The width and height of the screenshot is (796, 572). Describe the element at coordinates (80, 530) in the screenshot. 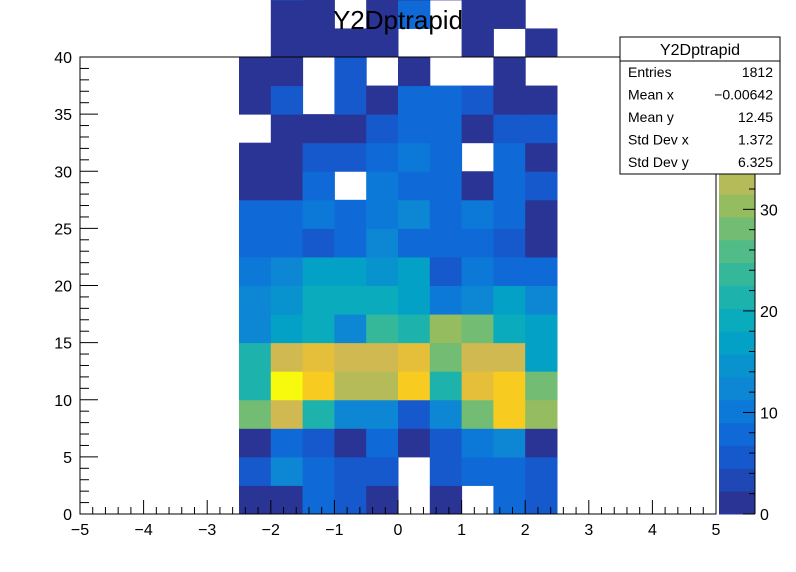

I see `x-tick-label: −5` at that location.